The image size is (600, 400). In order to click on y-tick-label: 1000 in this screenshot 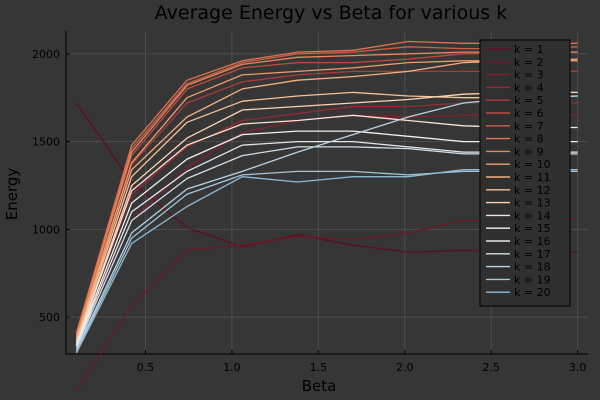, I will do `click(46, 229)`.